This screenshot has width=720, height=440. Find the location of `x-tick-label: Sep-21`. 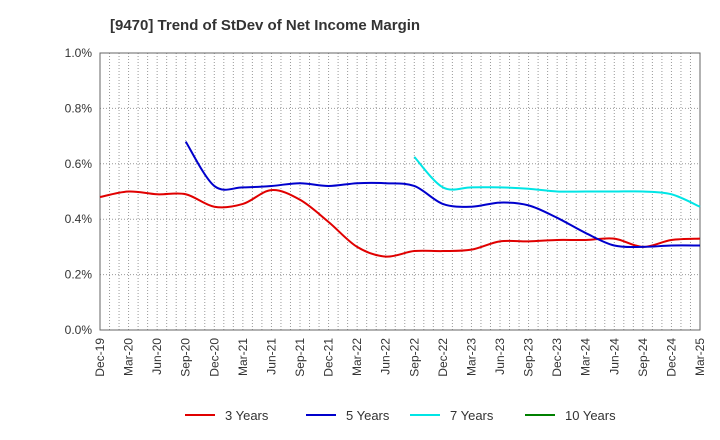

x-tick-label: Sep-21 is located at coordinates (300, 357).